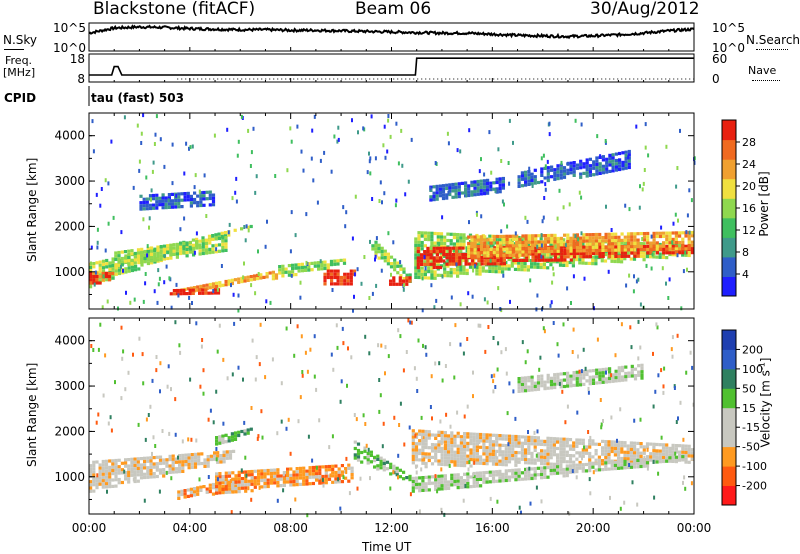  Describe the element at coordinates (729, 130) in the screenshot. I see `power-colorbar-swatch` at that location.